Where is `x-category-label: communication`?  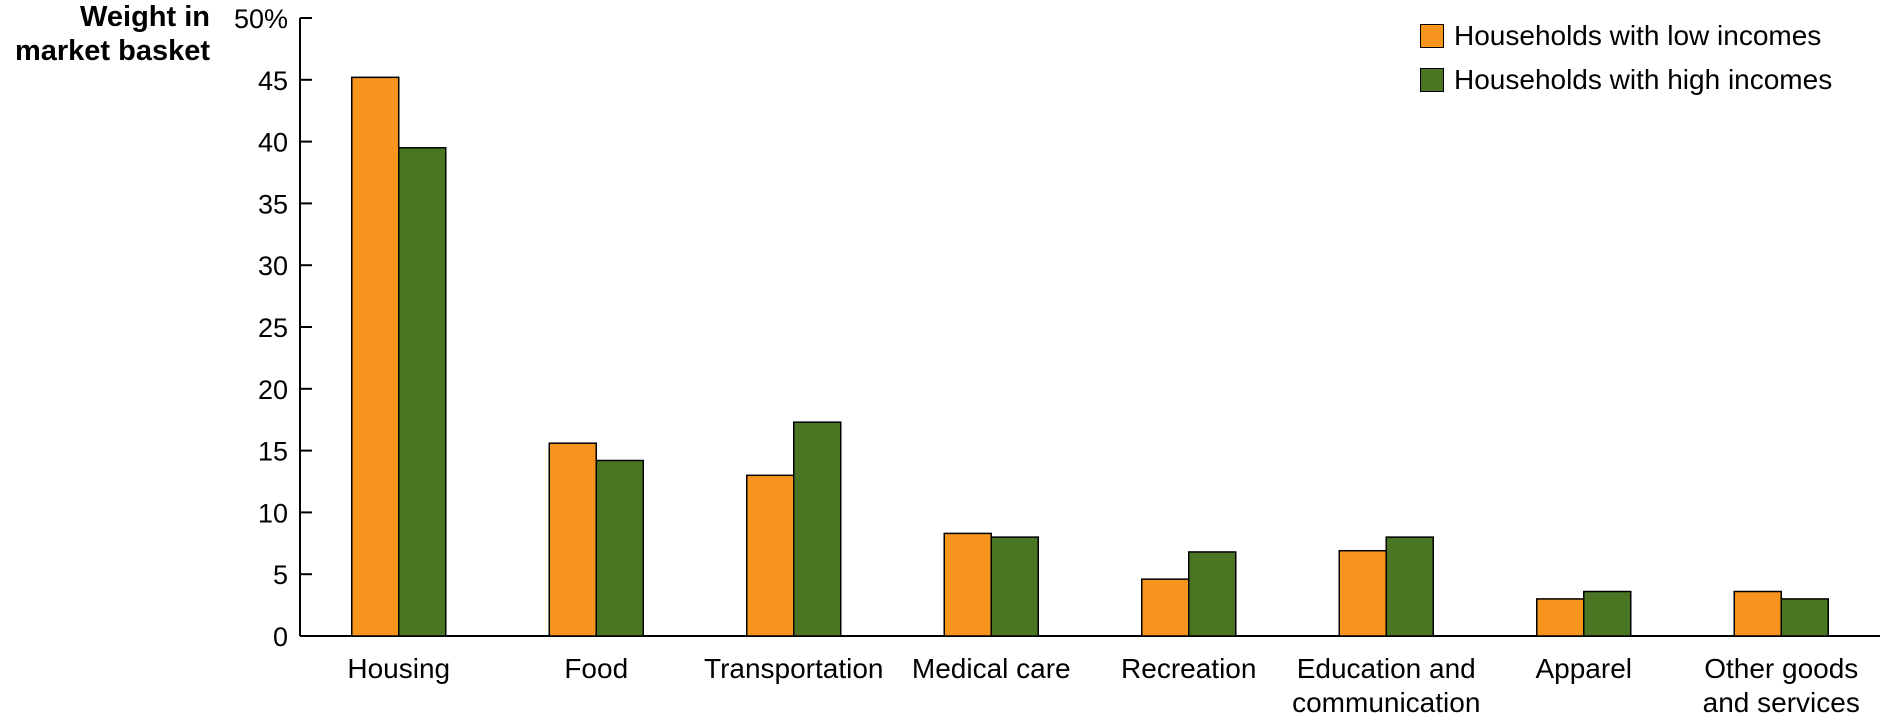
x-category-label: communication is located at coordinates (1386, 702).